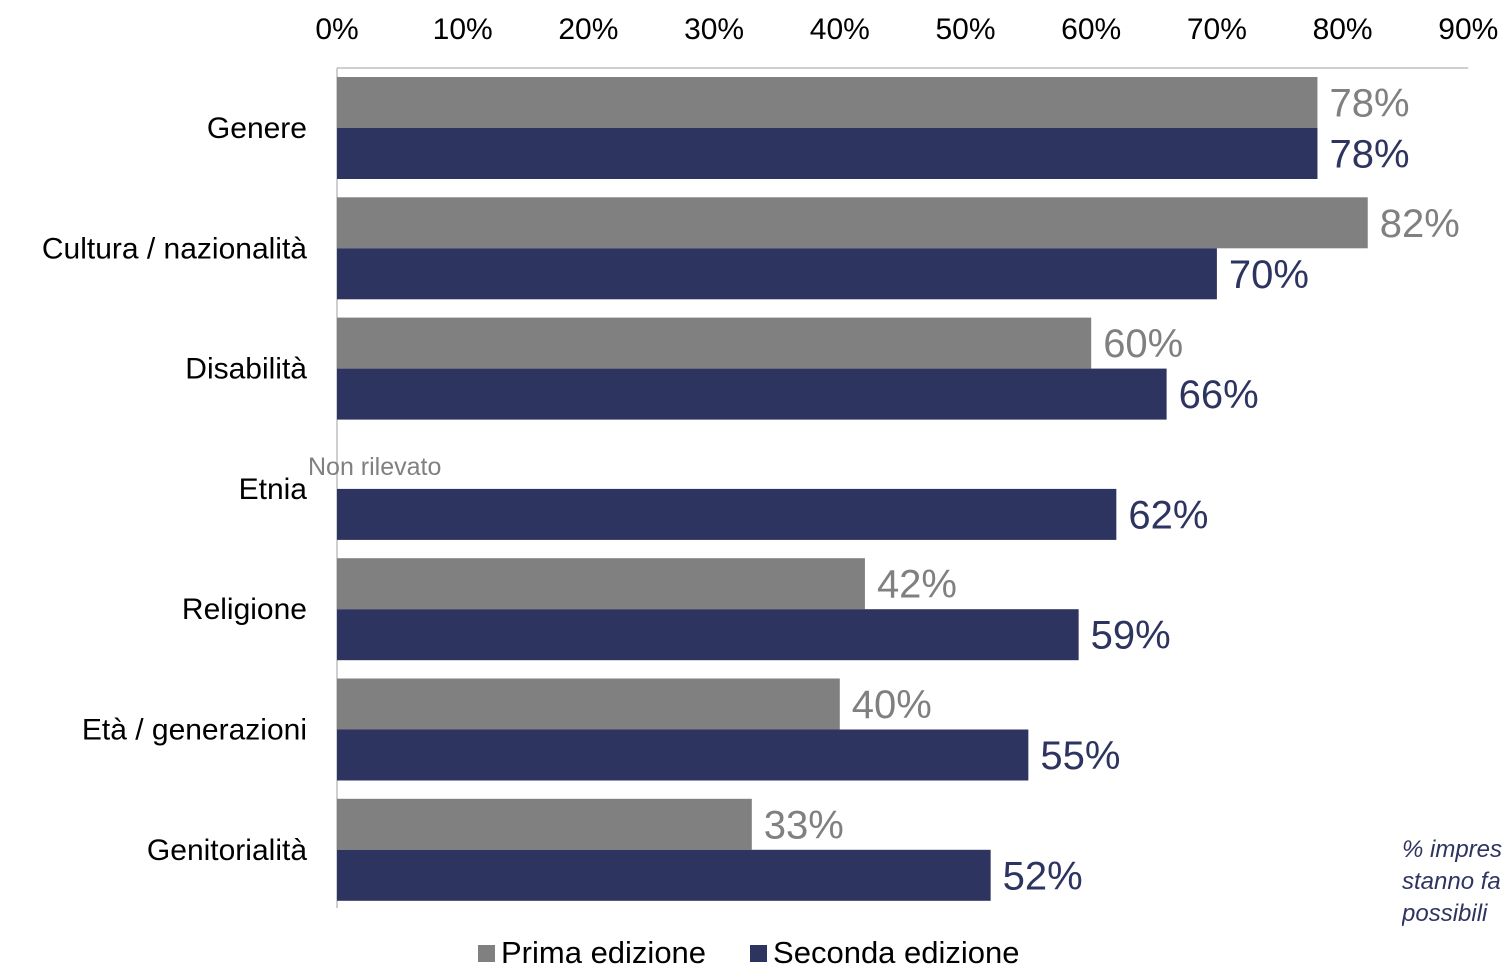 The width and height of the screenshot is (1504, 971). I want to click on bar-seconda-edizione-disabilit, so click(752, 394).